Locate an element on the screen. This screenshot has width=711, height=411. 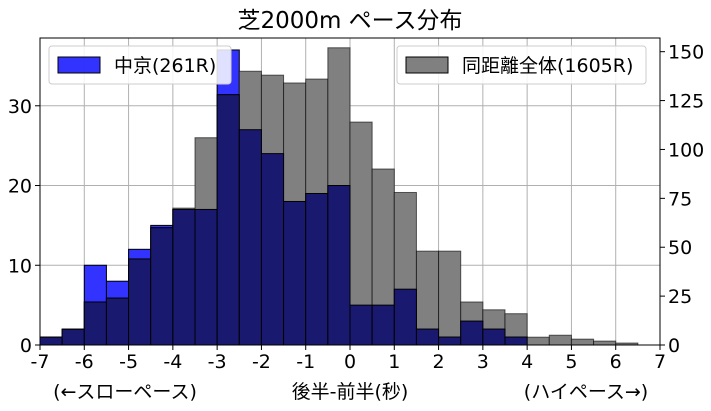
x-tick-label: 0 is located at coordinates (350, 362).